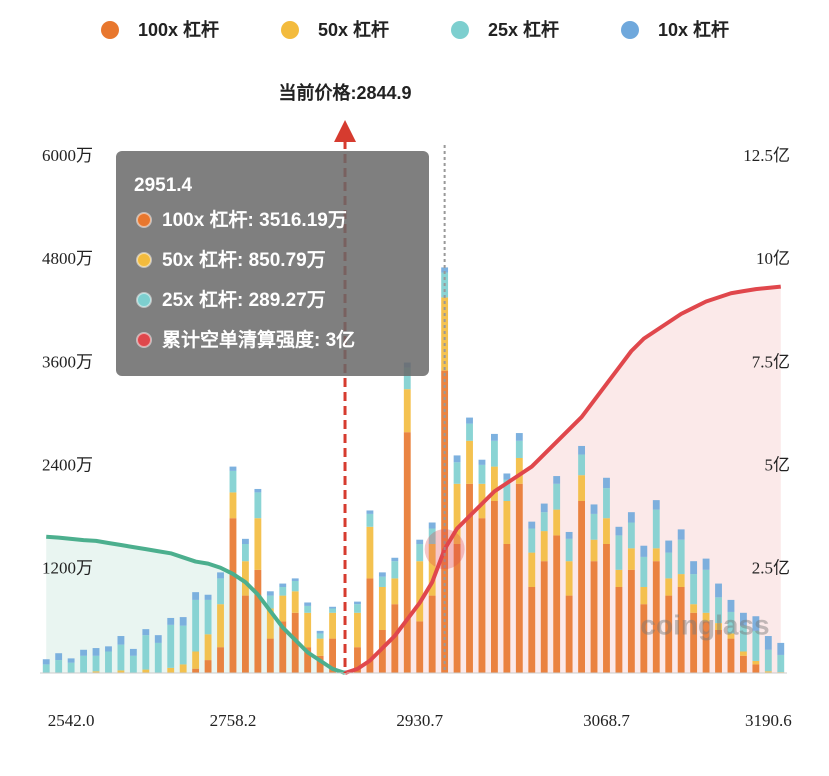 The image size is (829, 776). What do you see at coordinates (258, 339) in the screenshot?
I see `tooltip-item: 累计空单清算强度: 3亿` at bounding box center [258, 339].